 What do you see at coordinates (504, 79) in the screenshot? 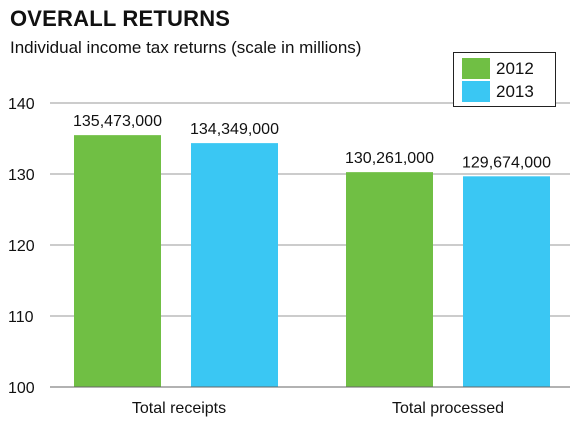
I see `legend: 2012 2013` at bounding box center [504, 79].